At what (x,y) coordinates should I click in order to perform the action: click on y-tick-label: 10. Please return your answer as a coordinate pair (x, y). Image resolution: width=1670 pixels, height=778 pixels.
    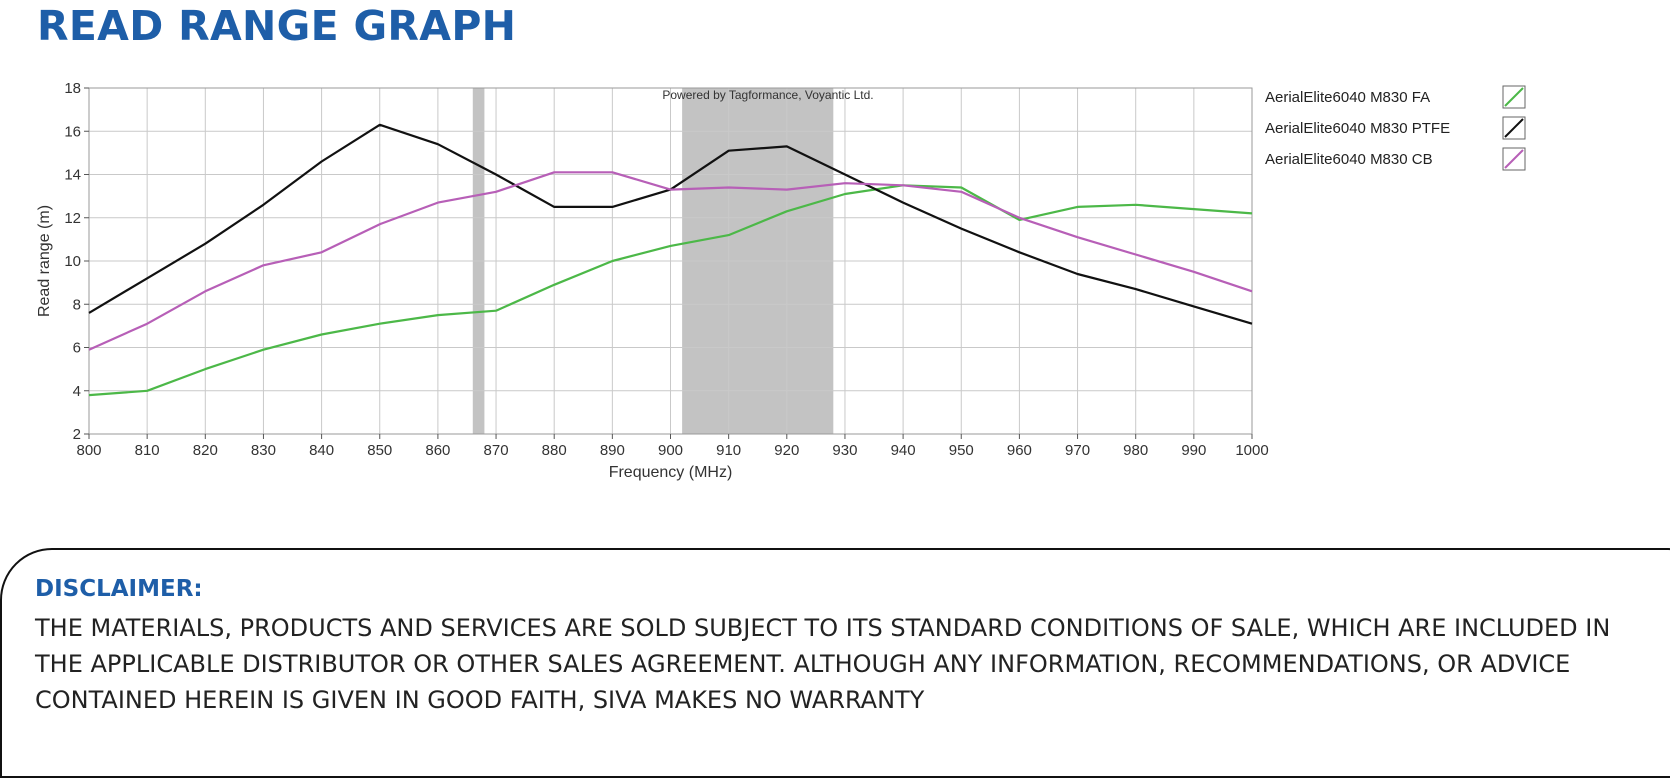
    Looking at the image, I should click on (72, 261).